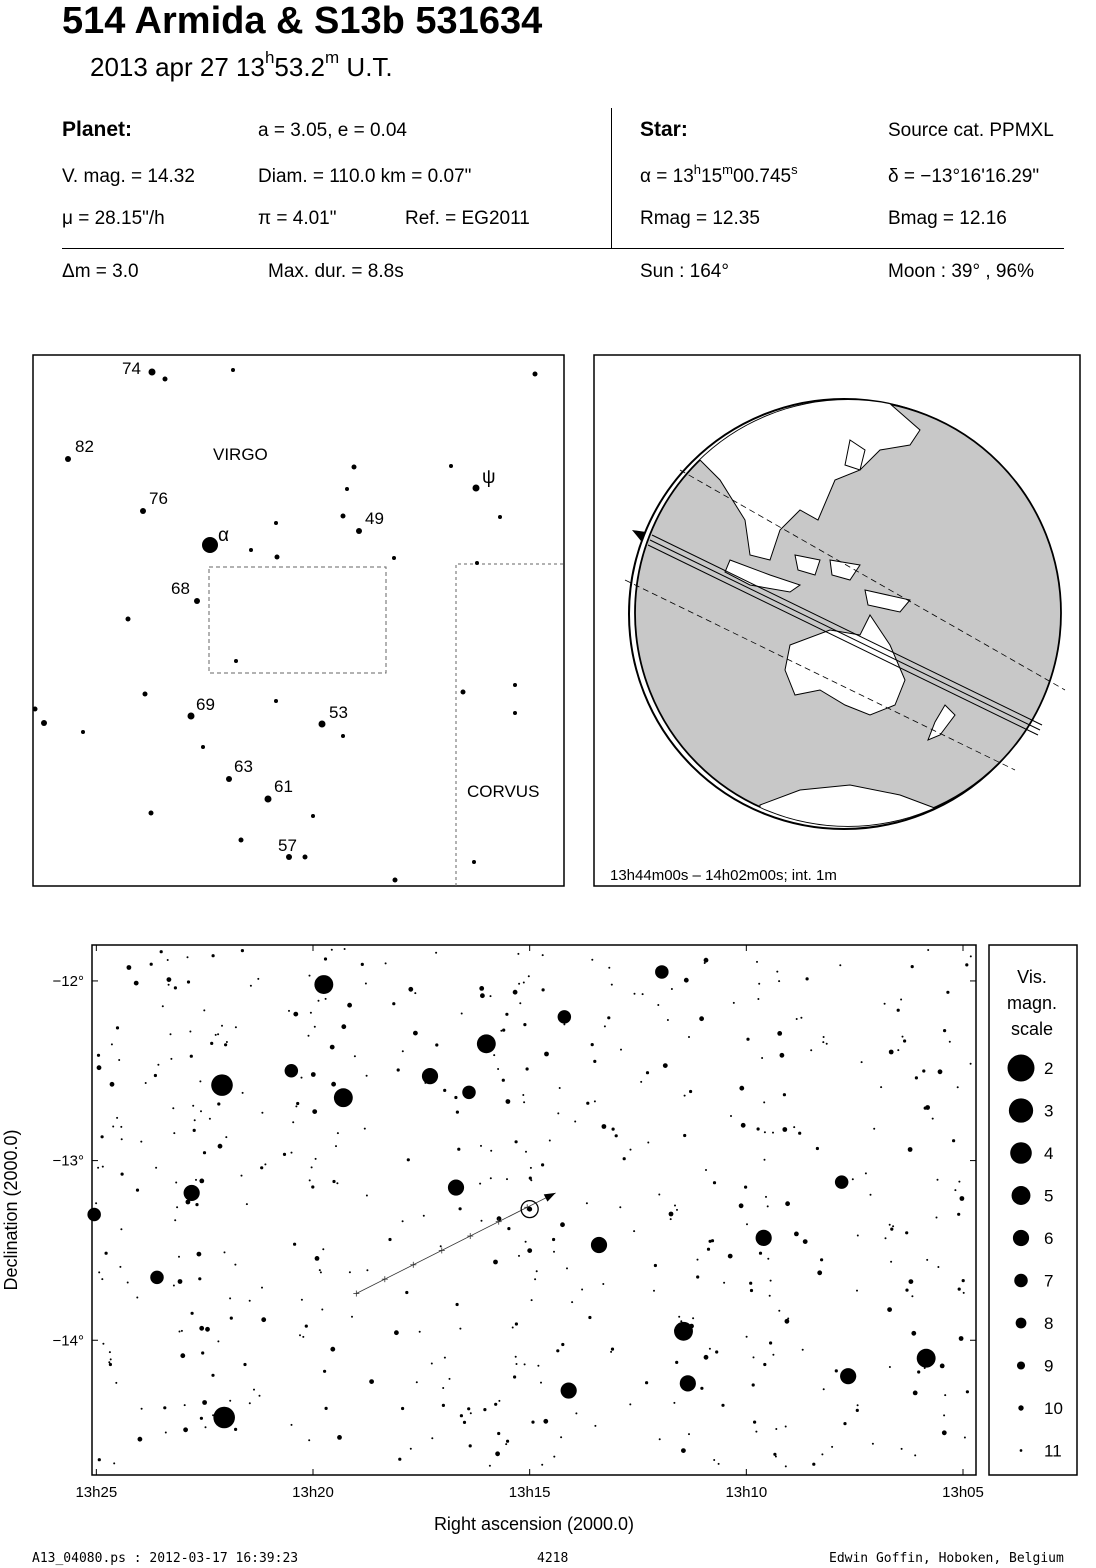 Image resolution: width=1096 pixels, height=1568 pixels. Describe the element at coordinates (100, 271) in the screenshot. I see `delta-mag: Δm = 3.0` at that location.